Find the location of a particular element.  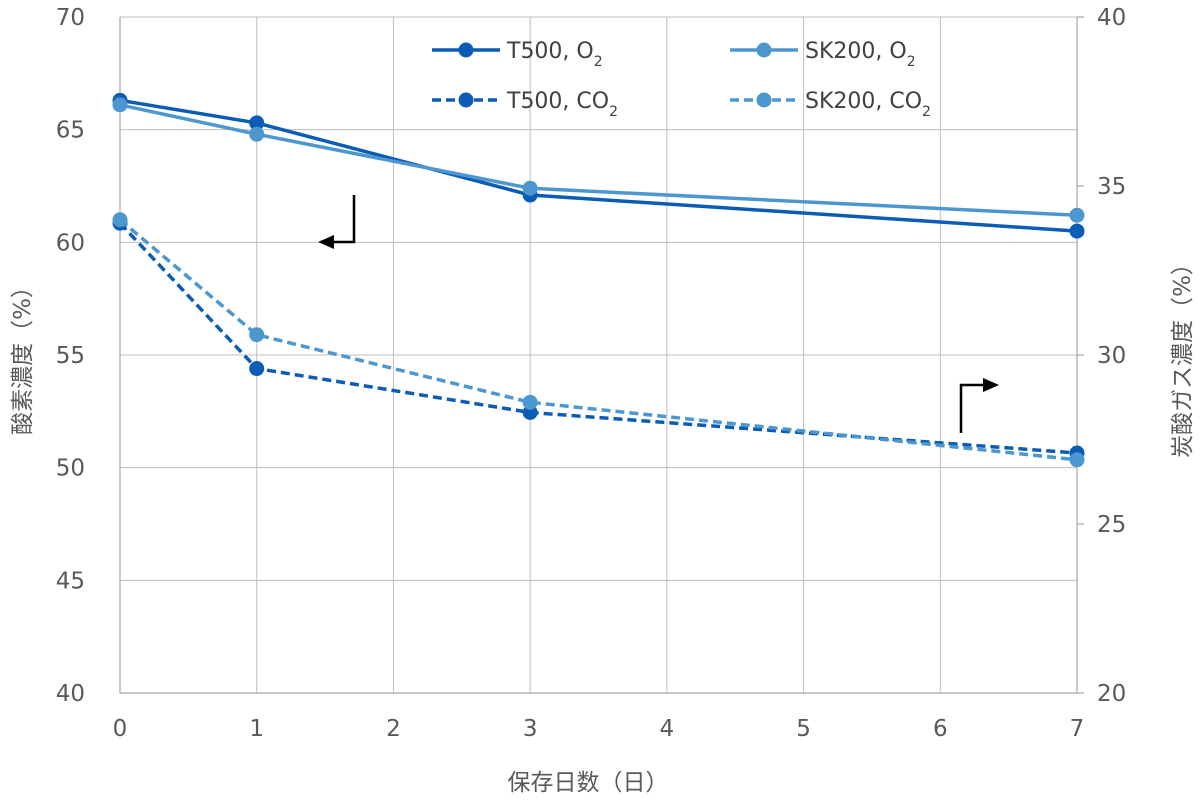

x-tick-label: 6 is located at coordinates (940, 729).